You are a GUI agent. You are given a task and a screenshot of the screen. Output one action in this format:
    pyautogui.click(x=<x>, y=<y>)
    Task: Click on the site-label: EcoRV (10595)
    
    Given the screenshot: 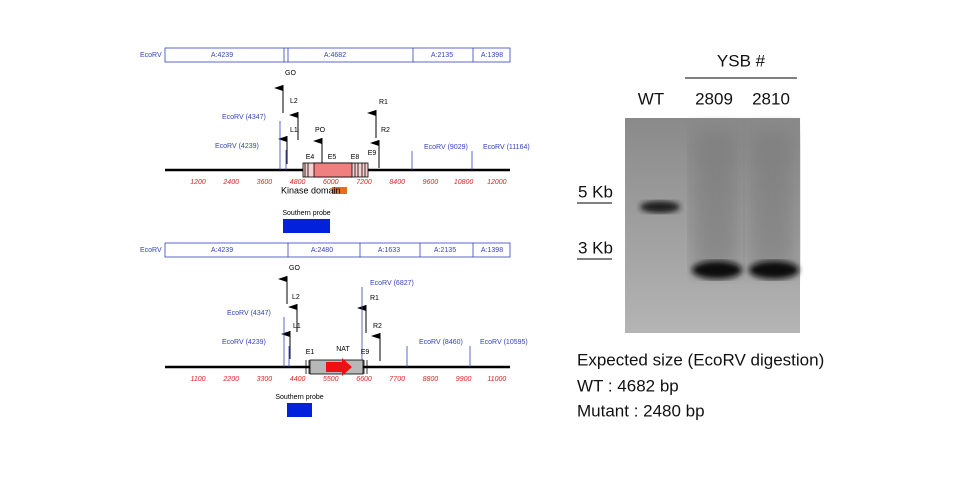 What is the action you would take?
    pyautogui.click(x=504, y=342)
    